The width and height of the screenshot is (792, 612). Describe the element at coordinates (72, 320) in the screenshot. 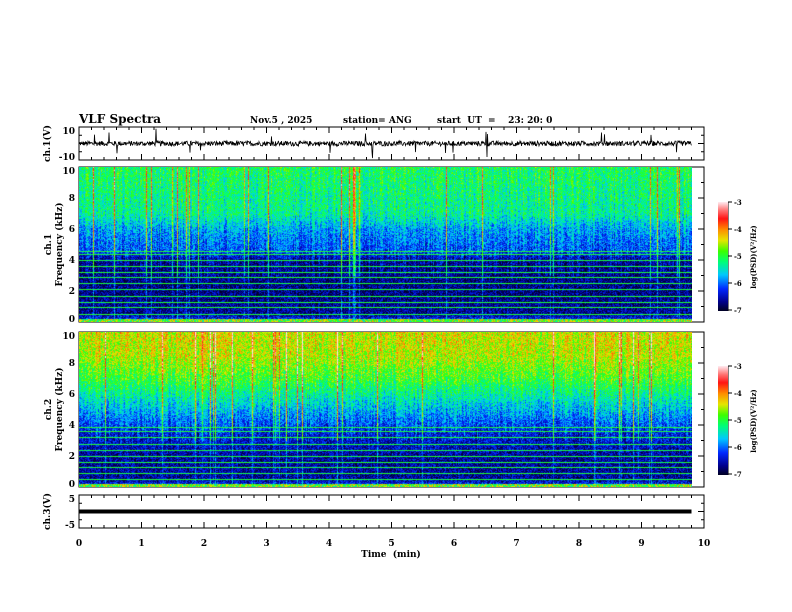

I see `ch1-spectrogram-ytick-label: 0` at that location.